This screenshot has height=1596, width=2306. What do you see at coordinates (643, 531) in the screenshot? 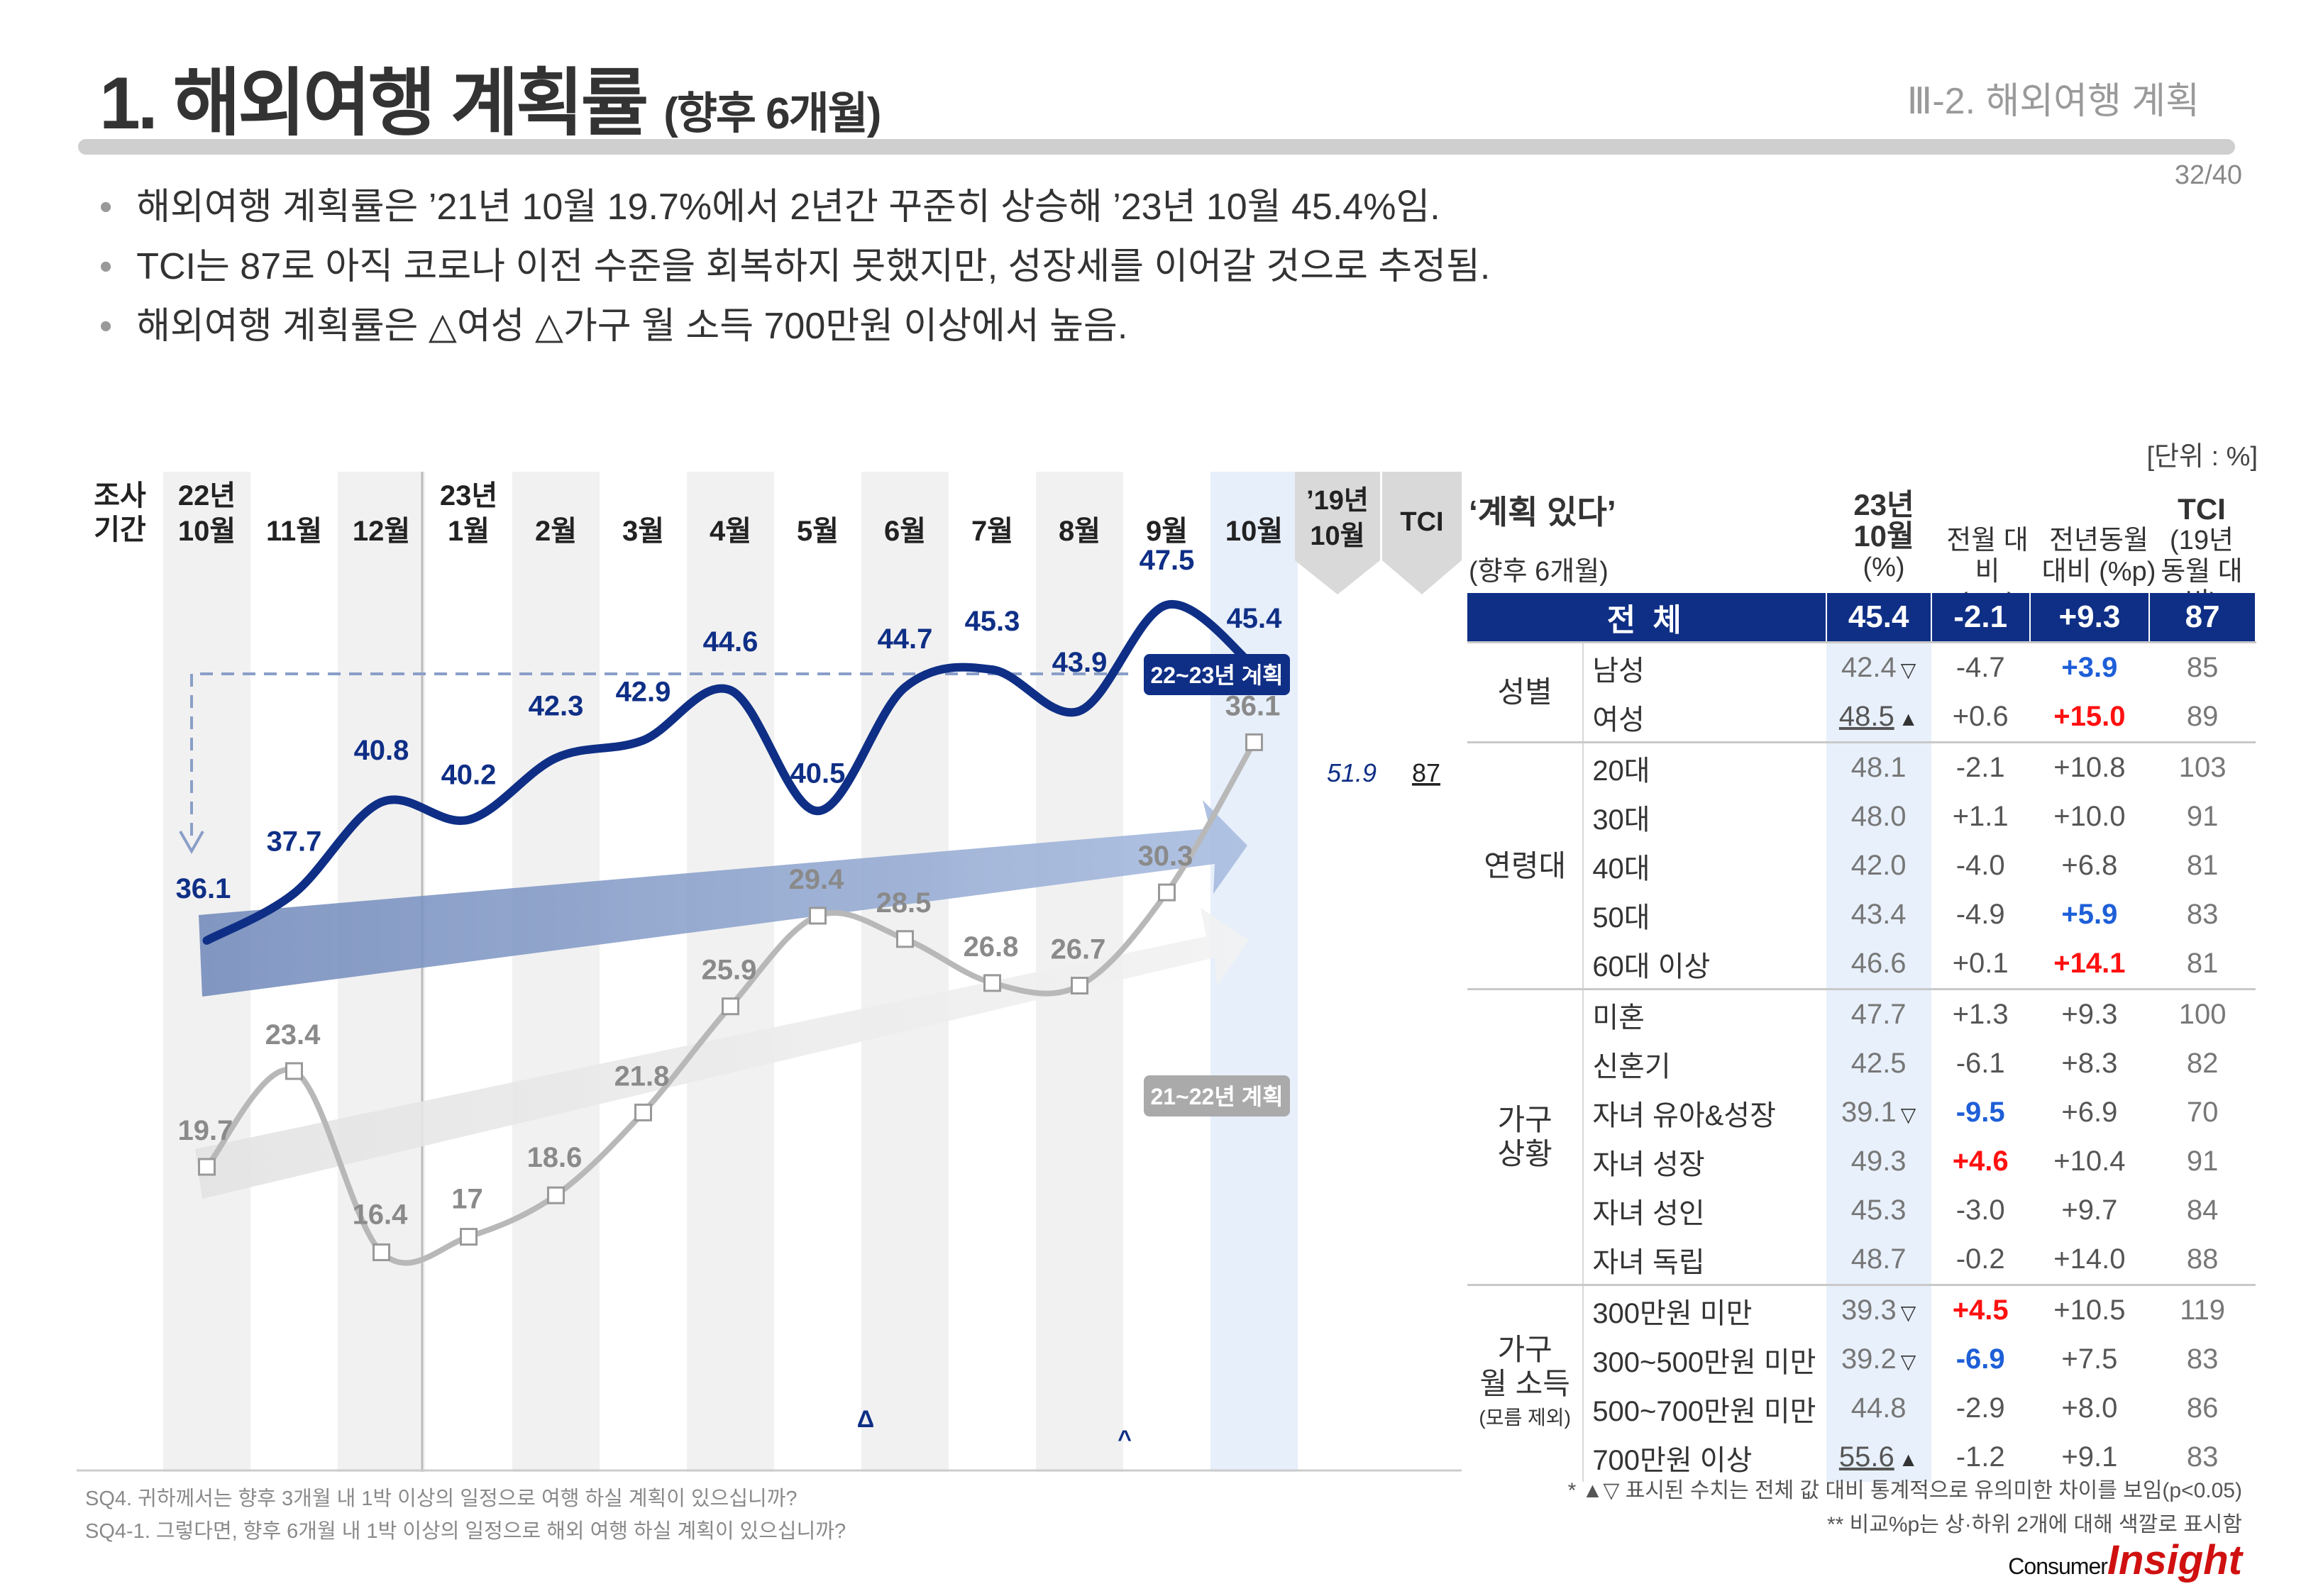
I see `x-tick-label: 3월` at bounding box center [643, 531].